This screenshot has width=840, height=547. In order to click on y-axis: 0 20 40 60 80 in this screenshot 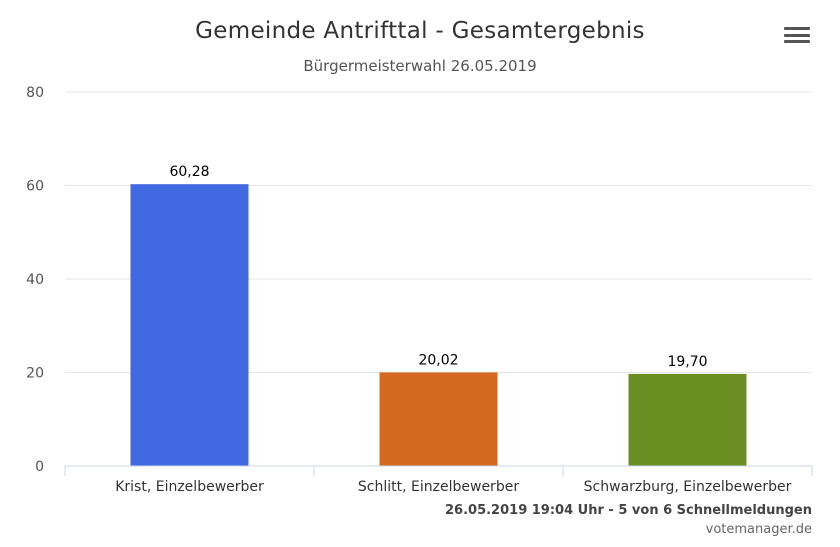, I will do `click(35, 280)`.